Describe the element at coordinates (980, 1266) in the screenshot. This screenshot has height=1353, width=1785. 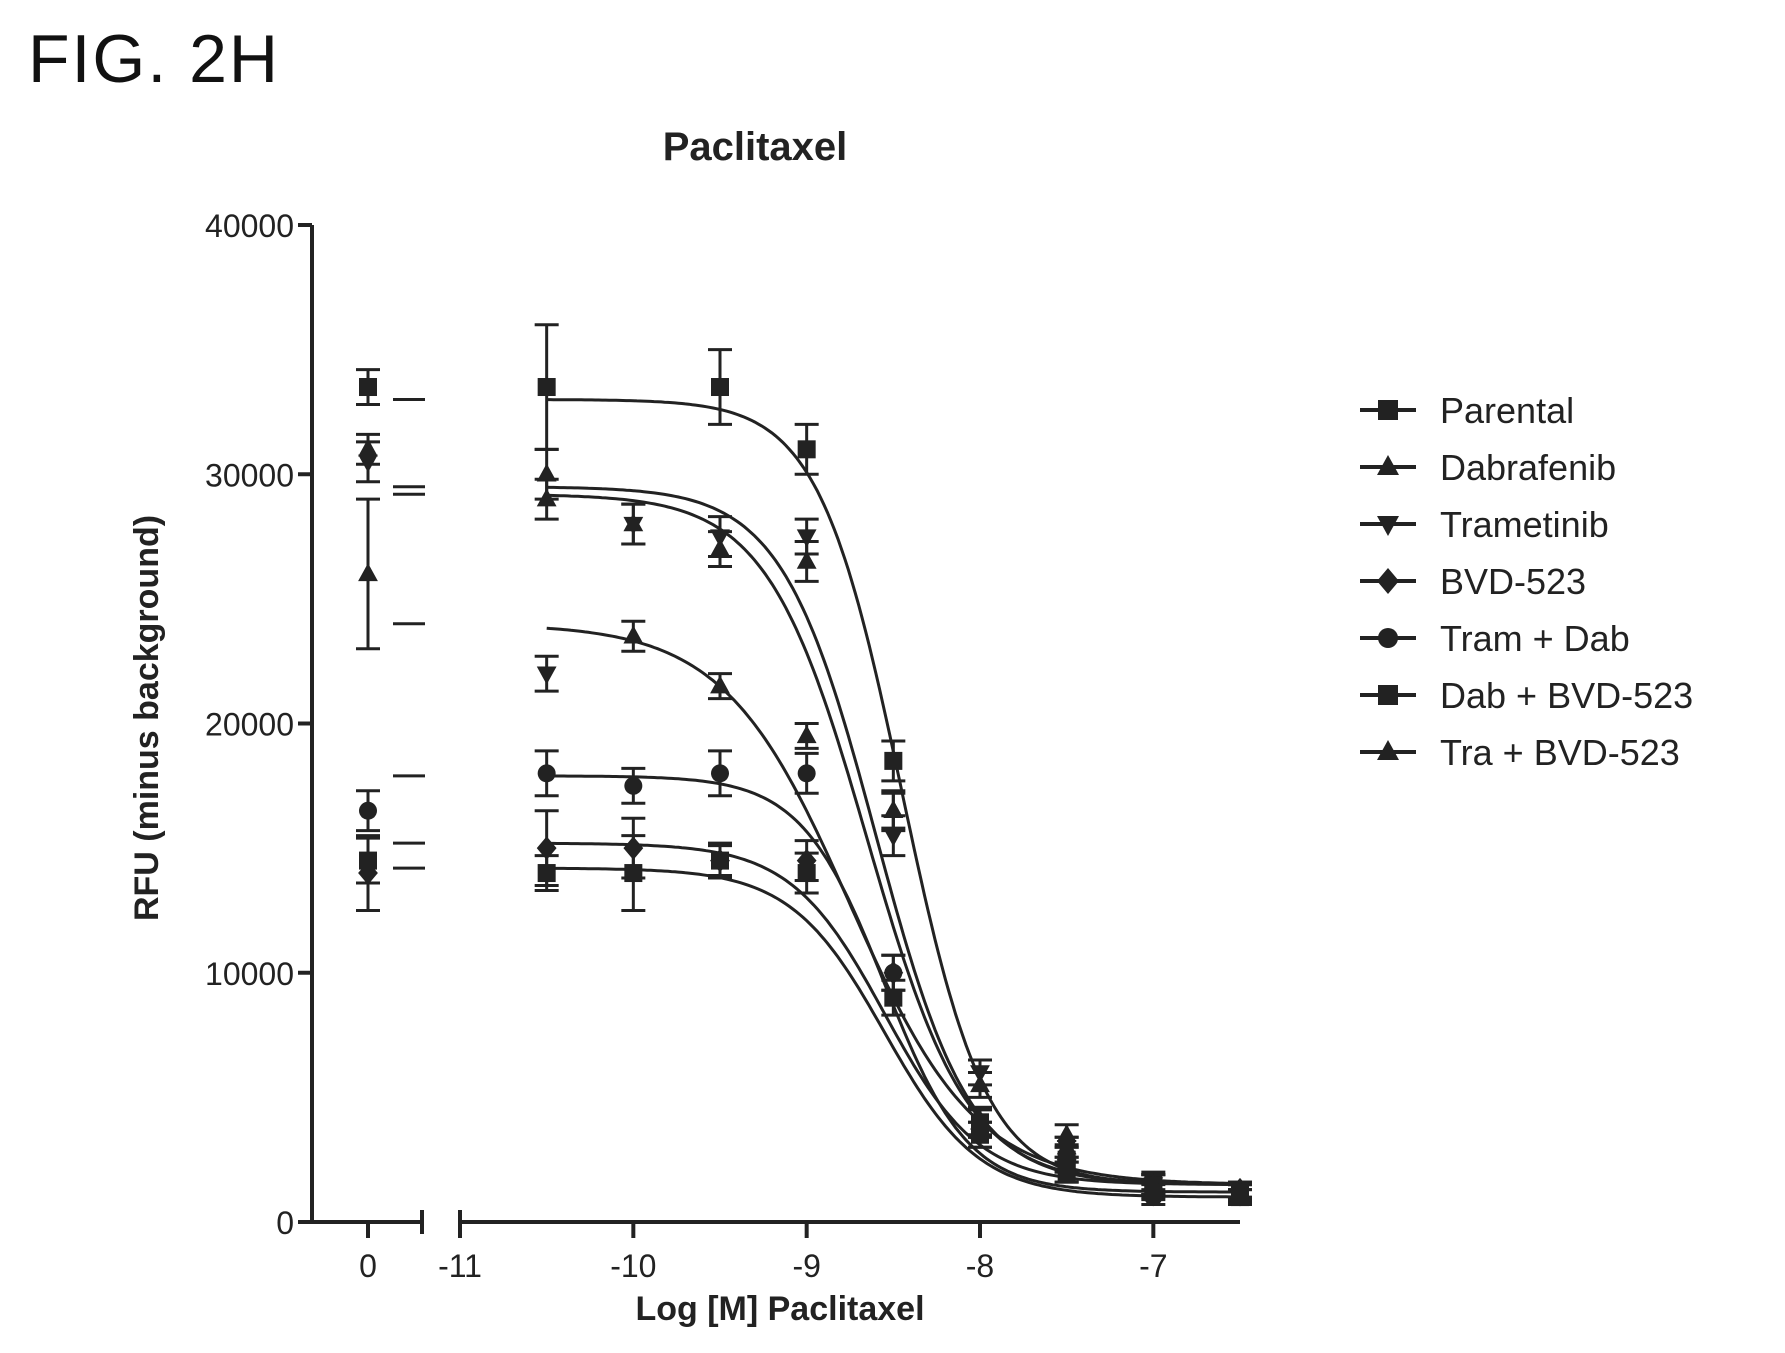
I see `x-tick-label: -8` at that location.